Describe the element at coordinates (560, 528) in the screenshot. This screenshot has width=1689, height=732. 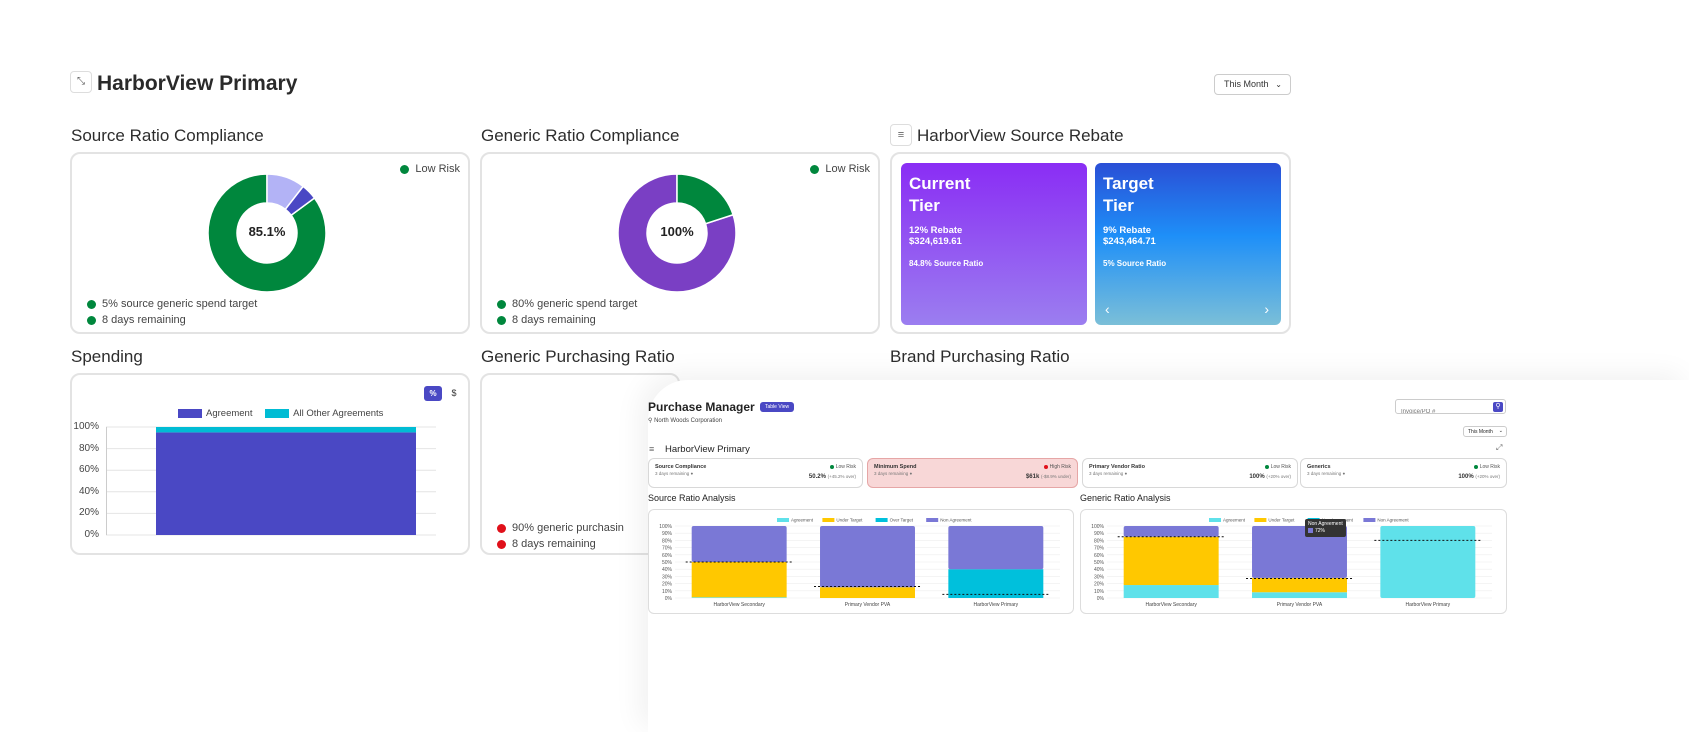
I see `generic-purchasing-note-target: 90% generic purchasin` at that location.